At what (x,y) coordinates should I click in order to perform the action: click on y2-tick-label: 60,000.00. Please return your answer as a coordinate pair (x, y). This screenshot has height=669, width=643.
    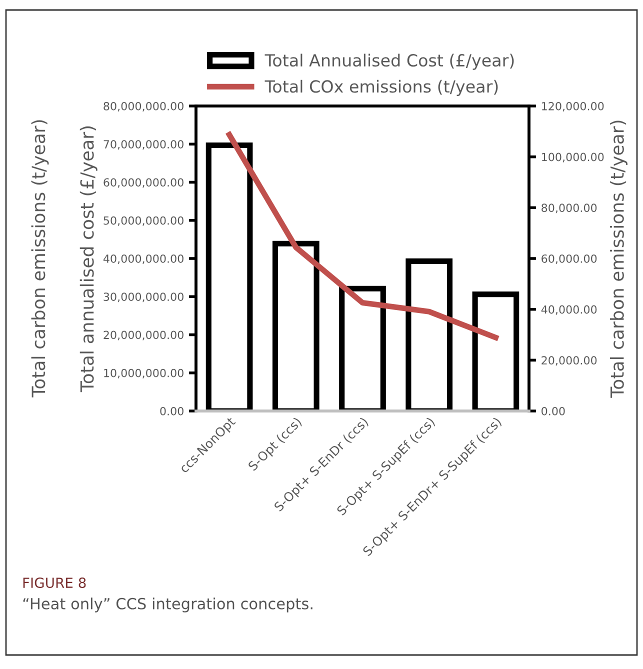
    Looking at the image, I should click on (569, 259).